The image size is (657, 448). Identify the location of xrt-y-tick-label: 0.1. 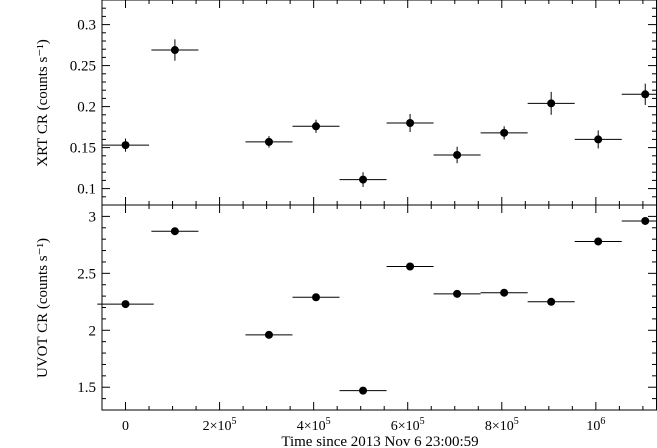
(86, 190).